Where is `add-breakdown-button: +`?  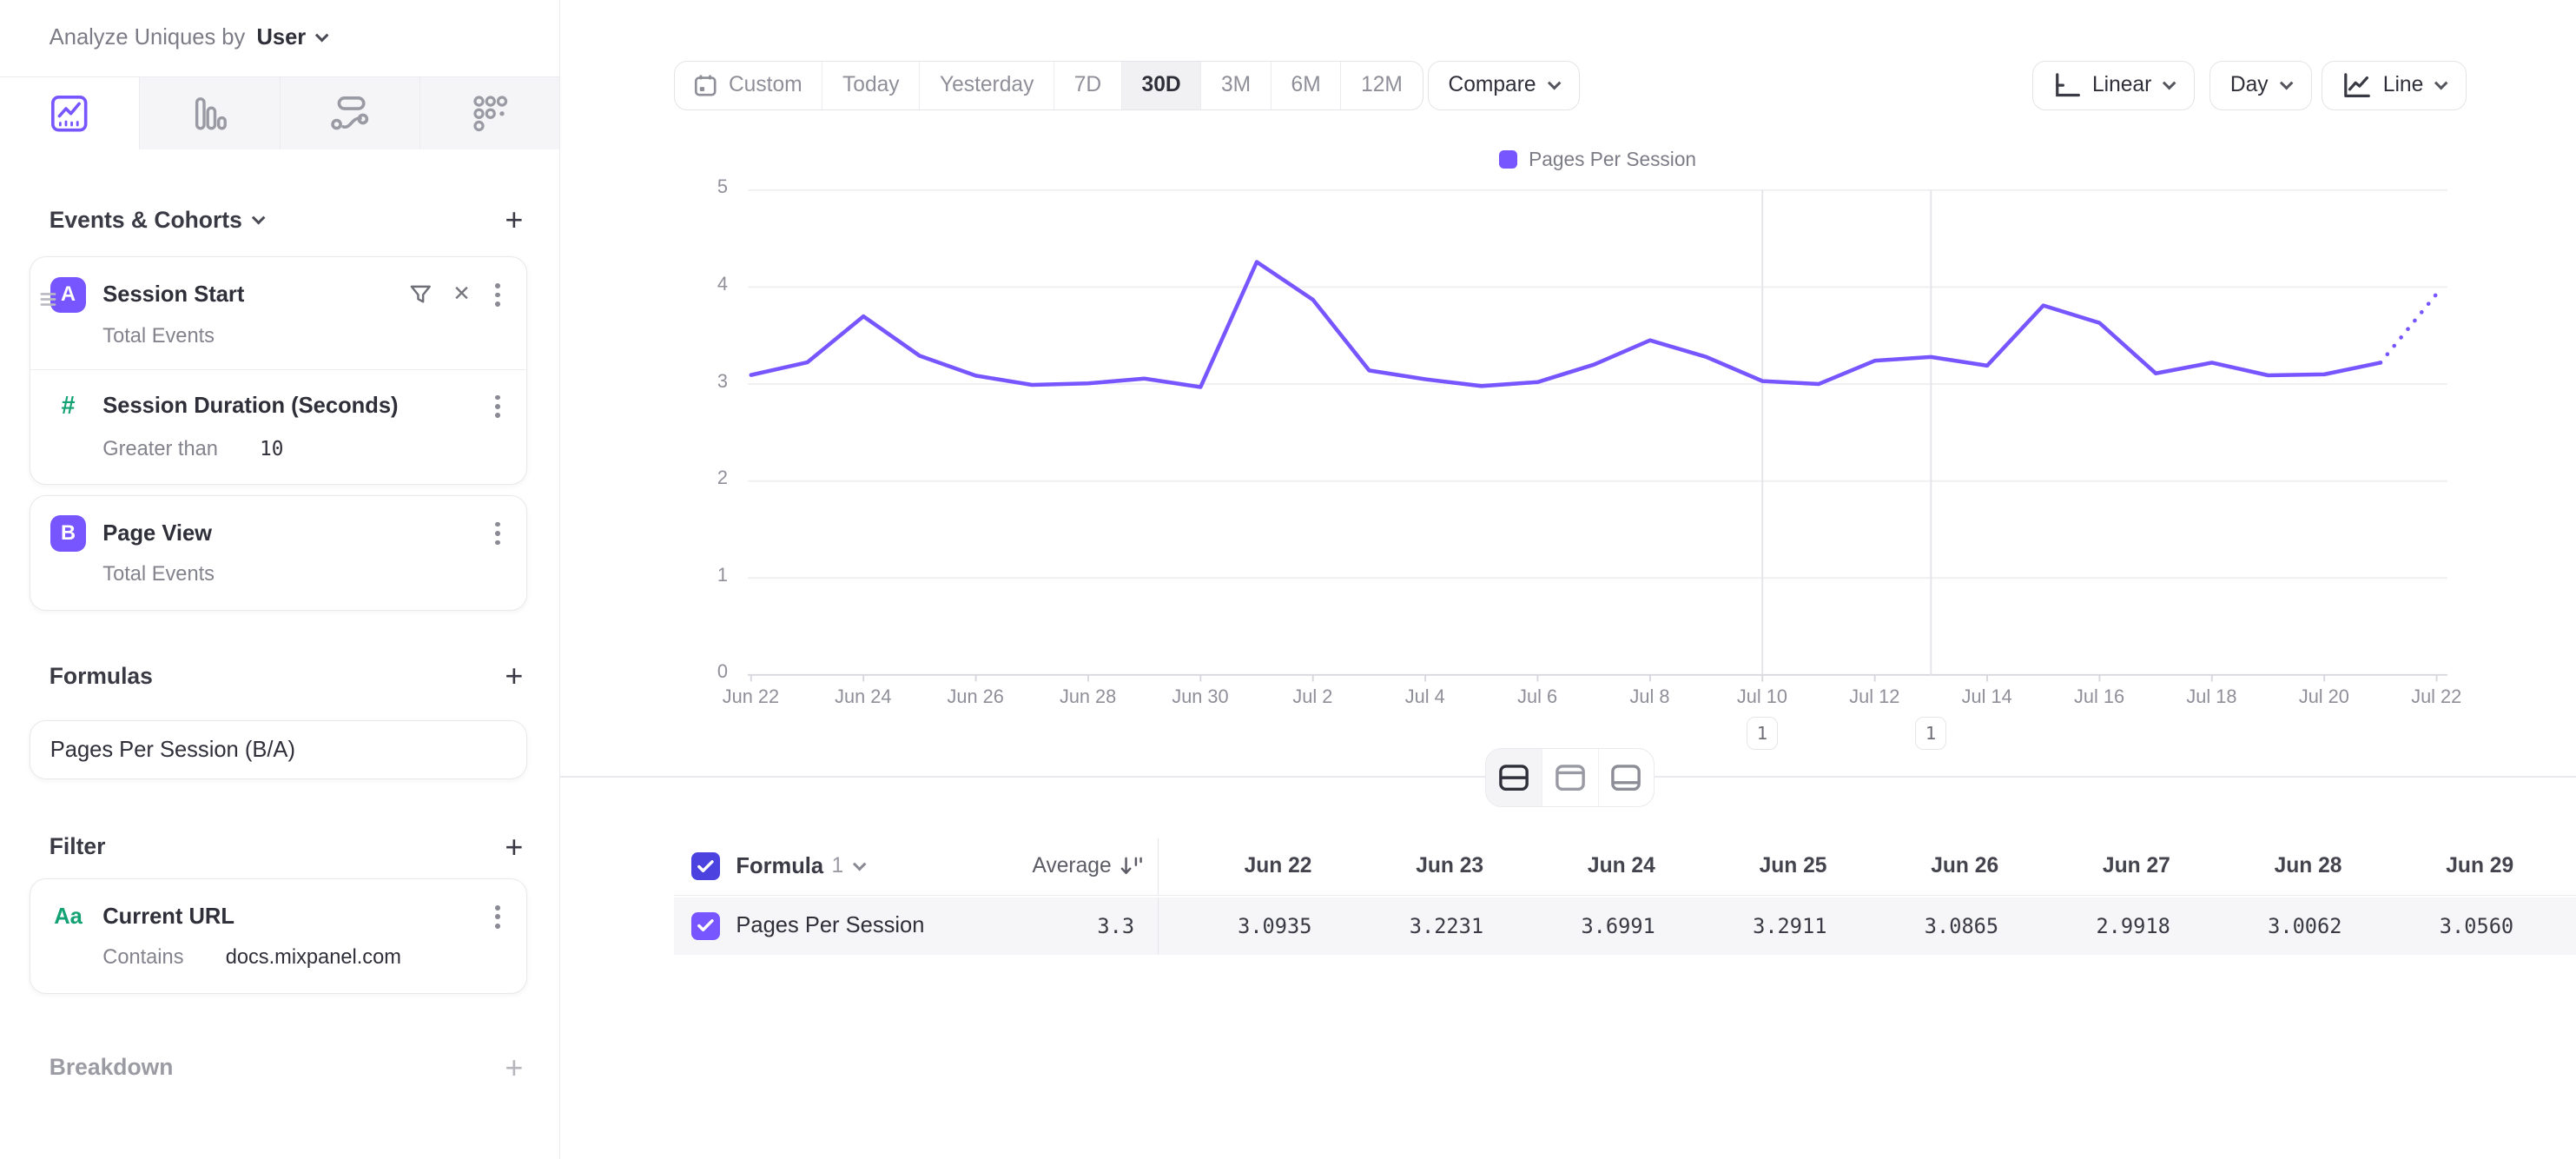 add-breakdown-button: + is located at coordinates (515, 1067).